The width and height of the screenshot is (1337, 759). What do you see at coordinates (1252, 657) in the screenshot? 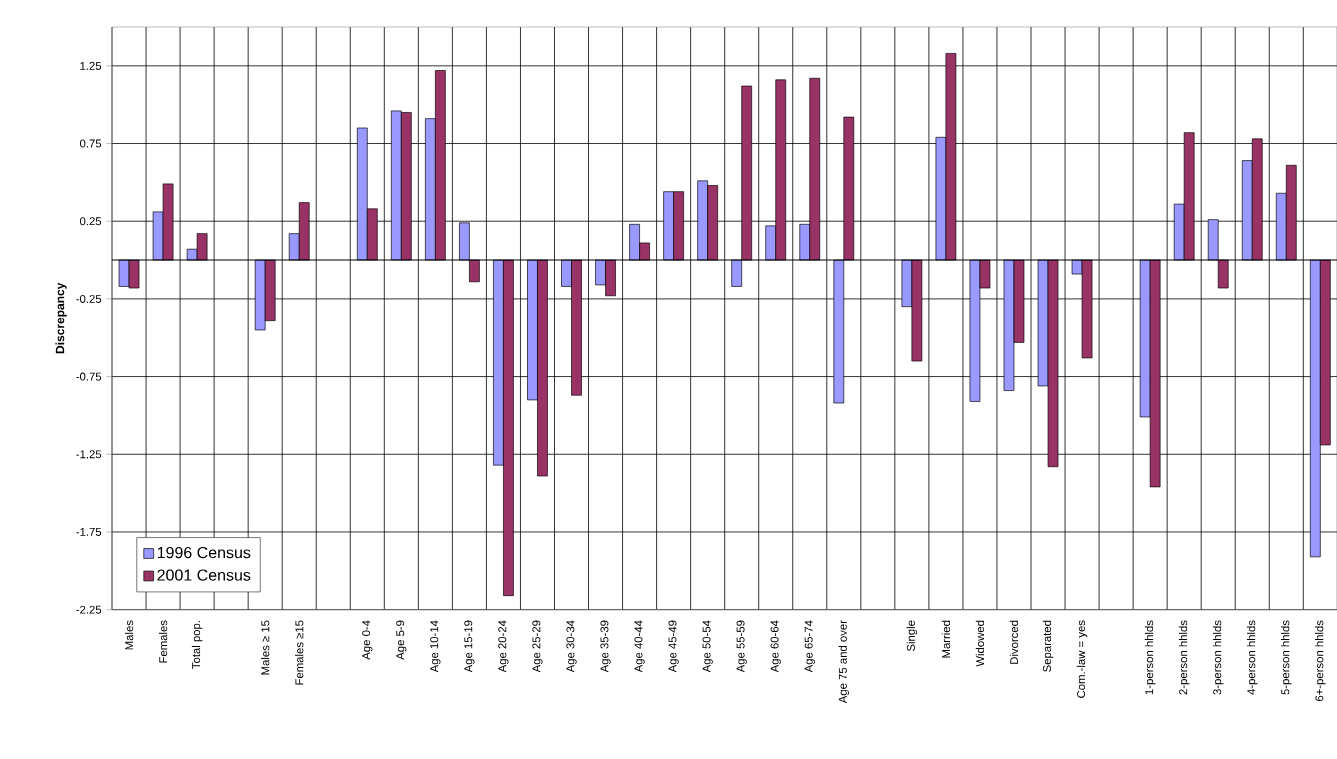
I see `x-tick-label: 4-person hhlds` at bounding box center [1252, 657].